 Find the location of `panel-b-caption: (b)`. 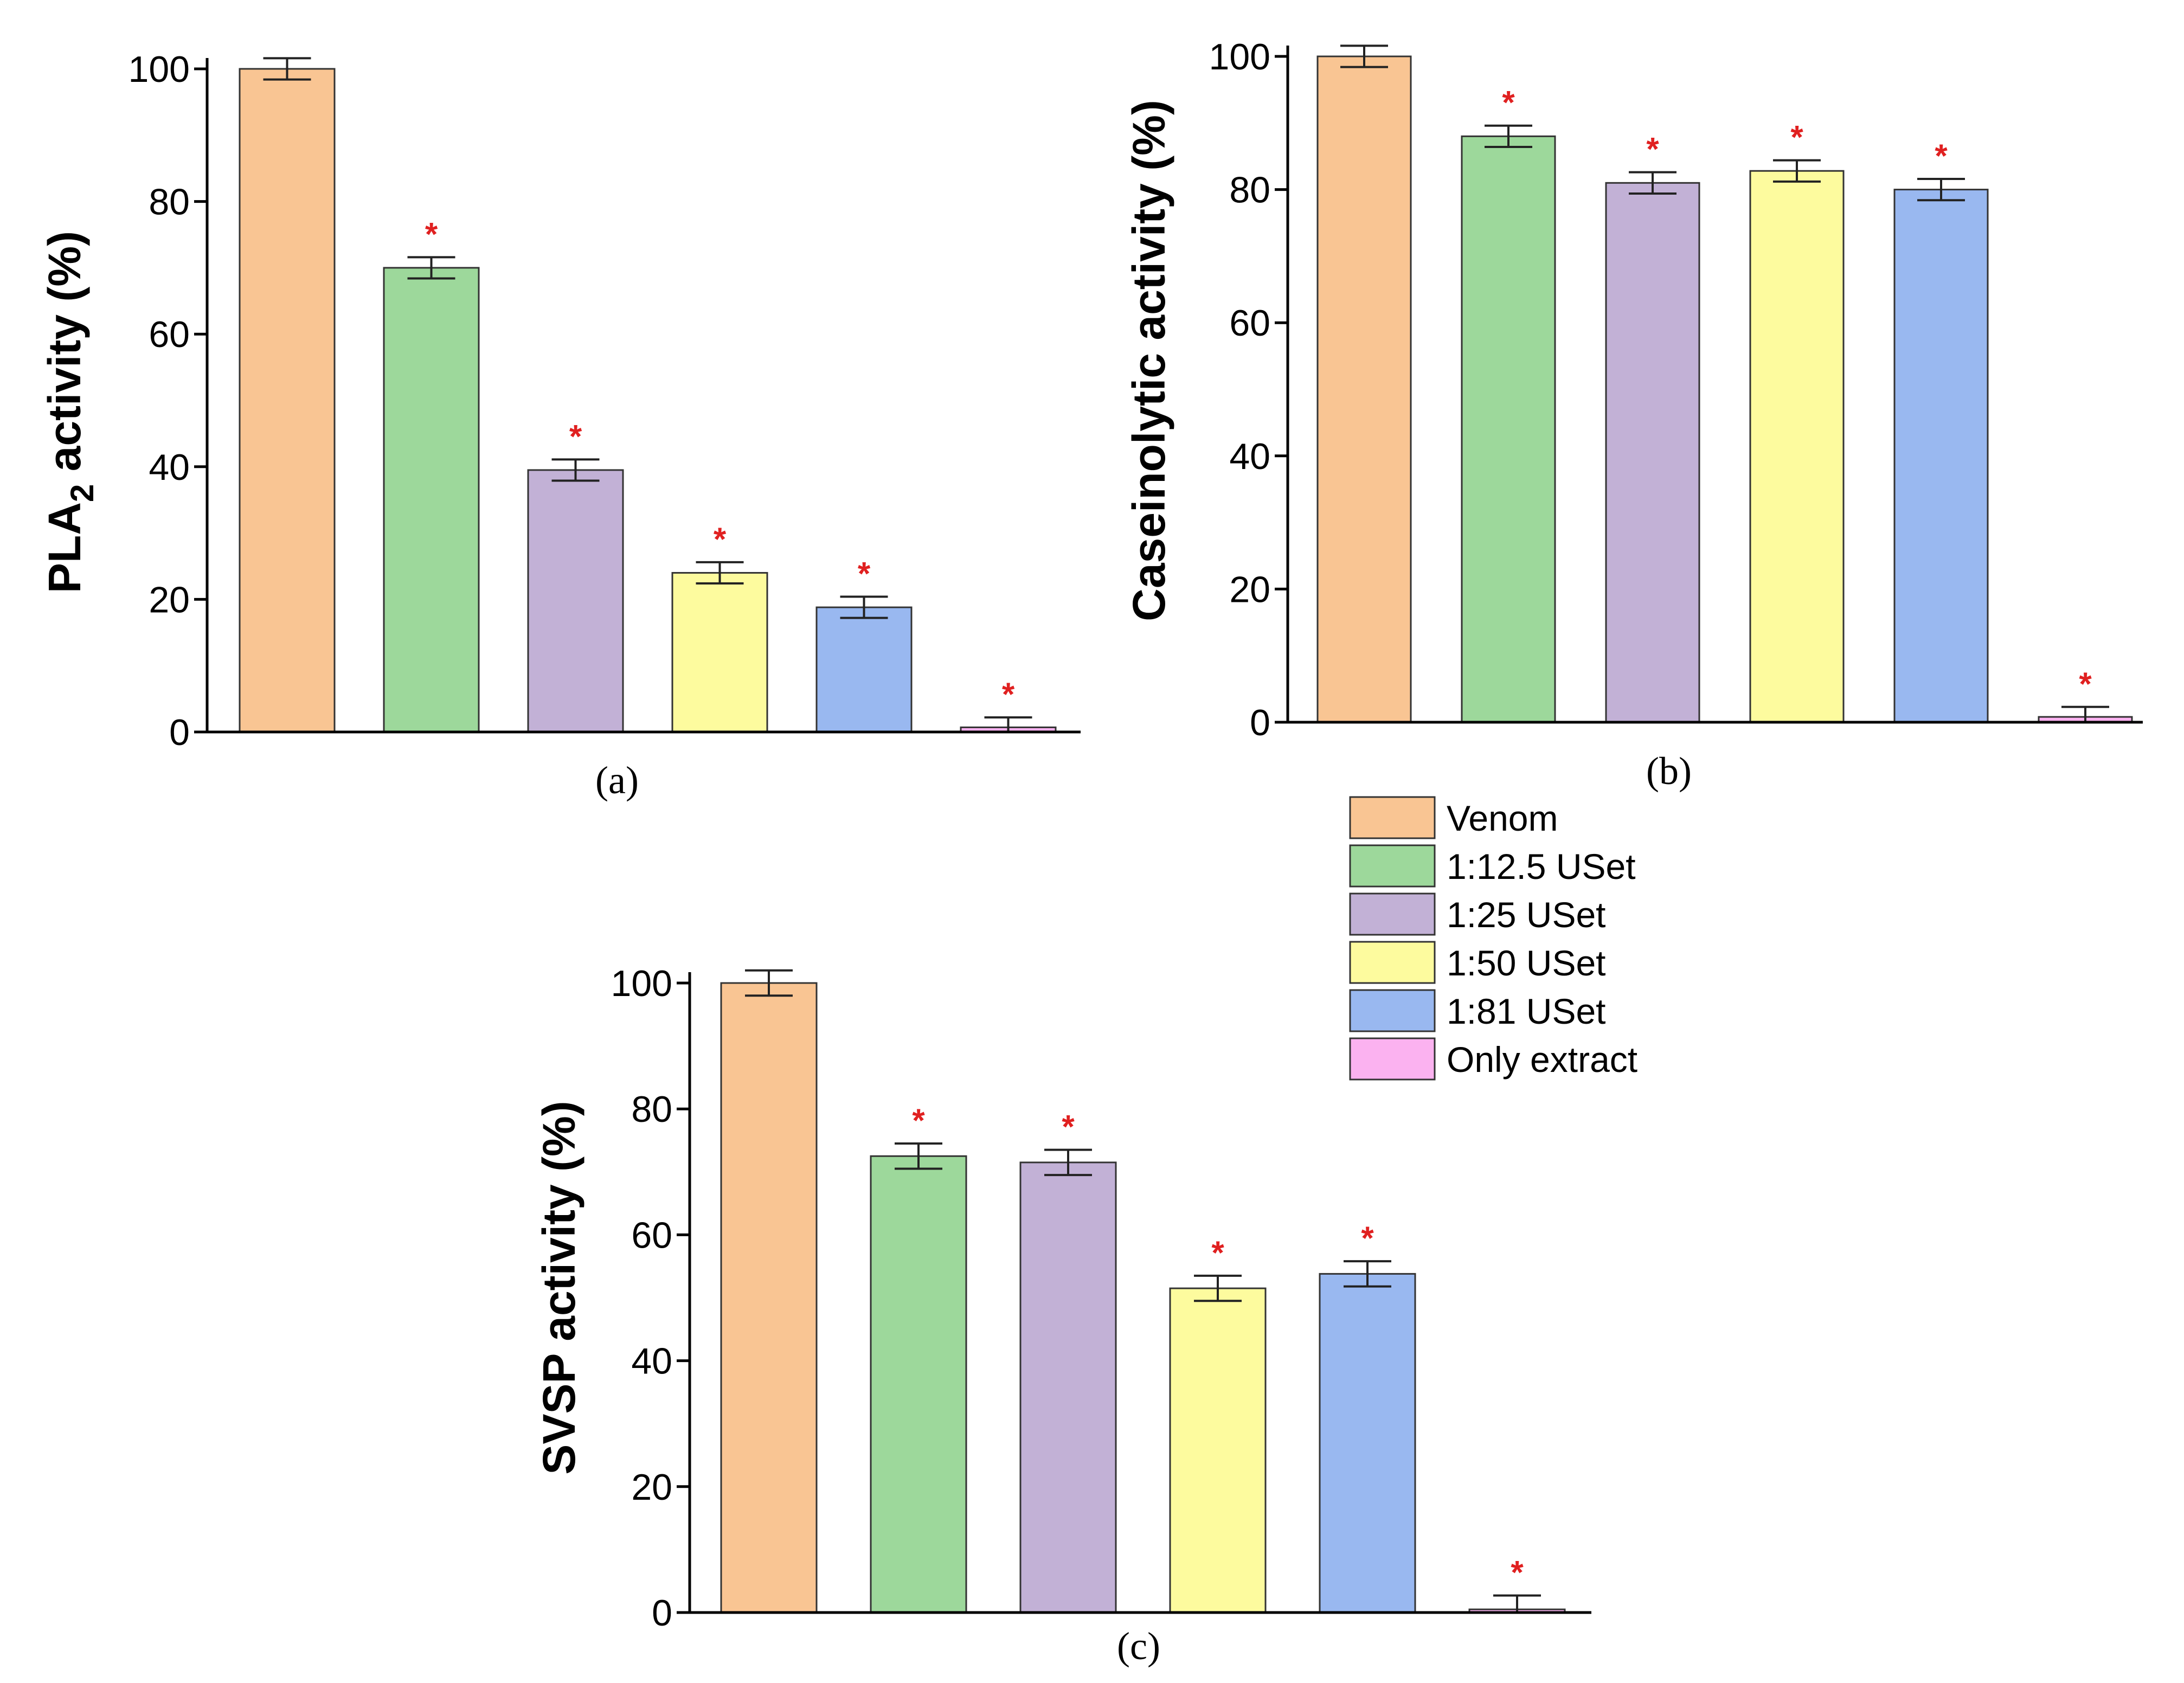

panel-b-caption: (b) is located at coordinates (1669, 771).